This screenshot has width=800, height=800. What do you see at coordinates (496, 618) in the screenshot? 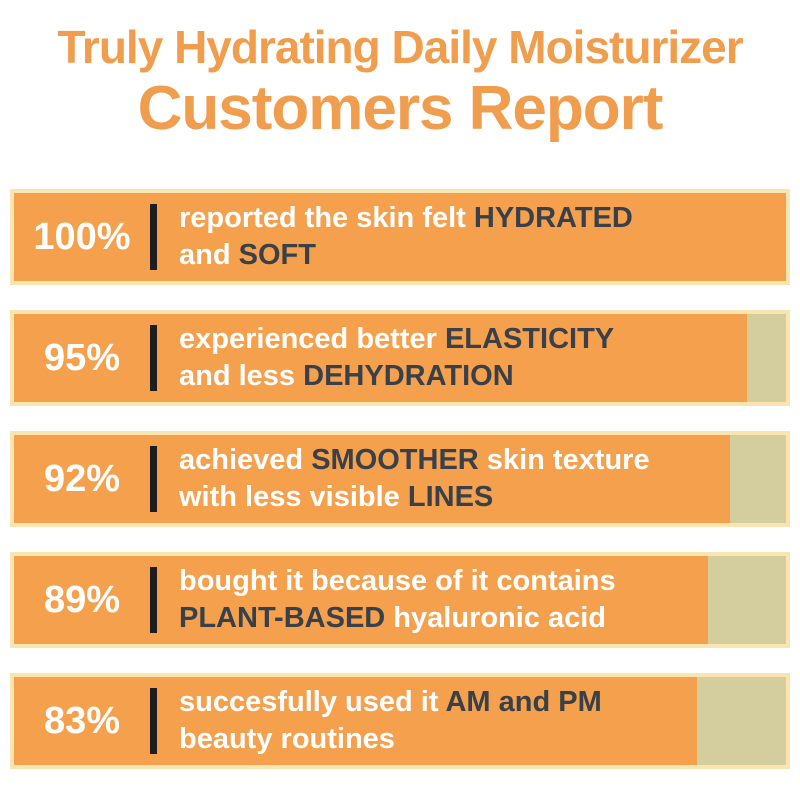
I see `stat-text-segment: hyaluronic acid` at bounding box center [496, 618].